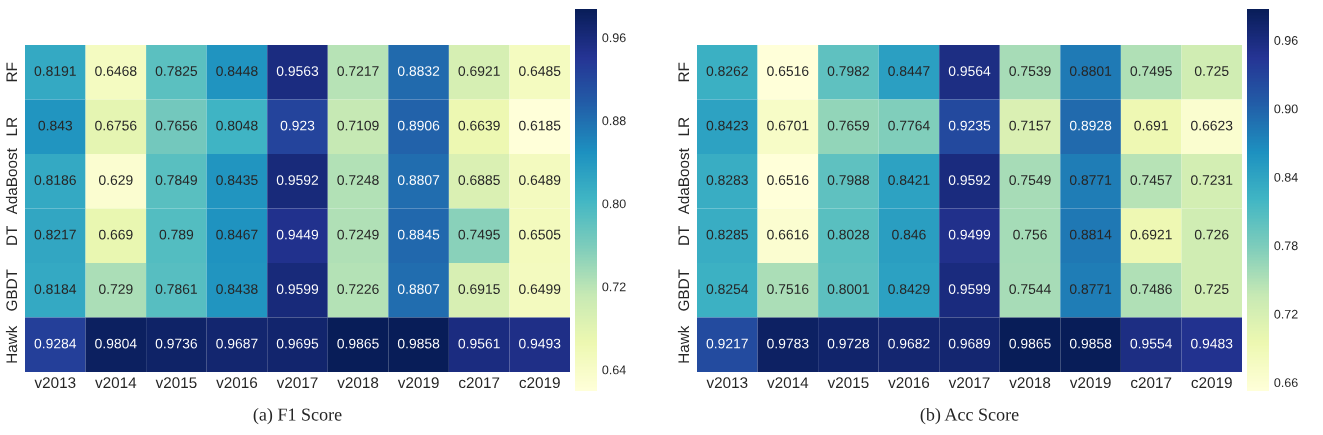  What do you see at coordinates (848, 234) in the screenshot?
I see `data-label: 0.8028` at bounding box center [848, 234].